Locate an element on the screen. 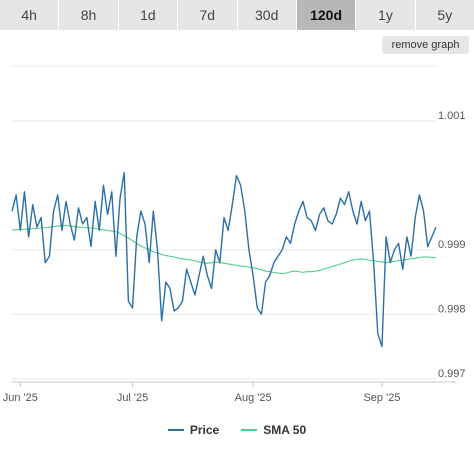  tab-30d: 30d is located at coordinates (267, 15).